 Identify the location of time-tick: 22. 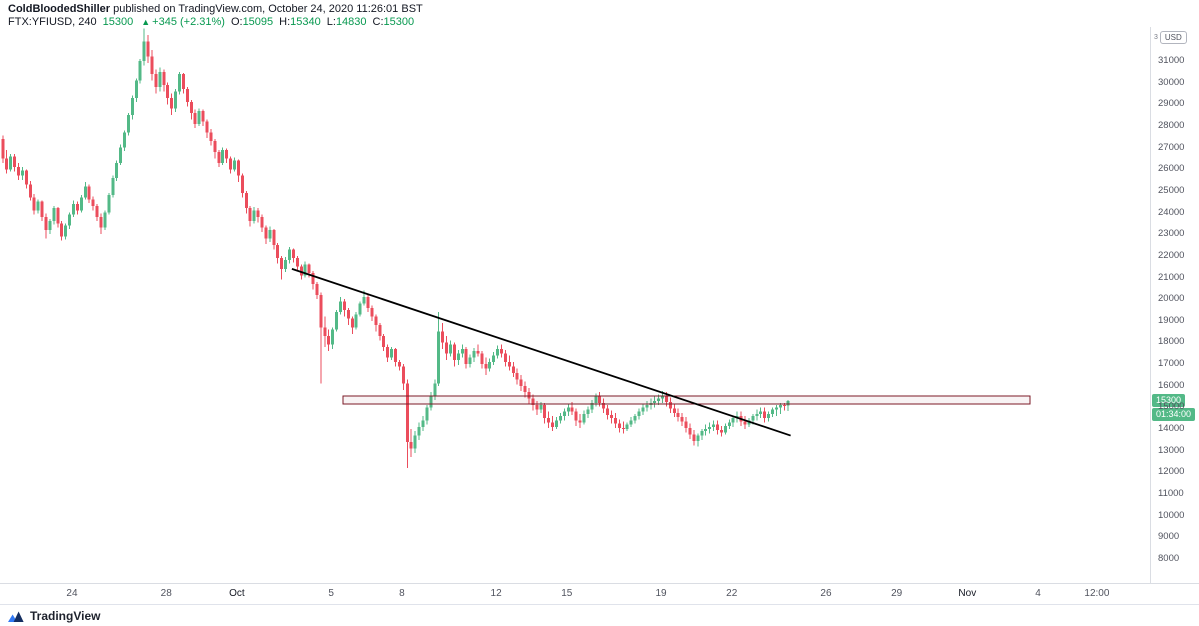
(732, 593).